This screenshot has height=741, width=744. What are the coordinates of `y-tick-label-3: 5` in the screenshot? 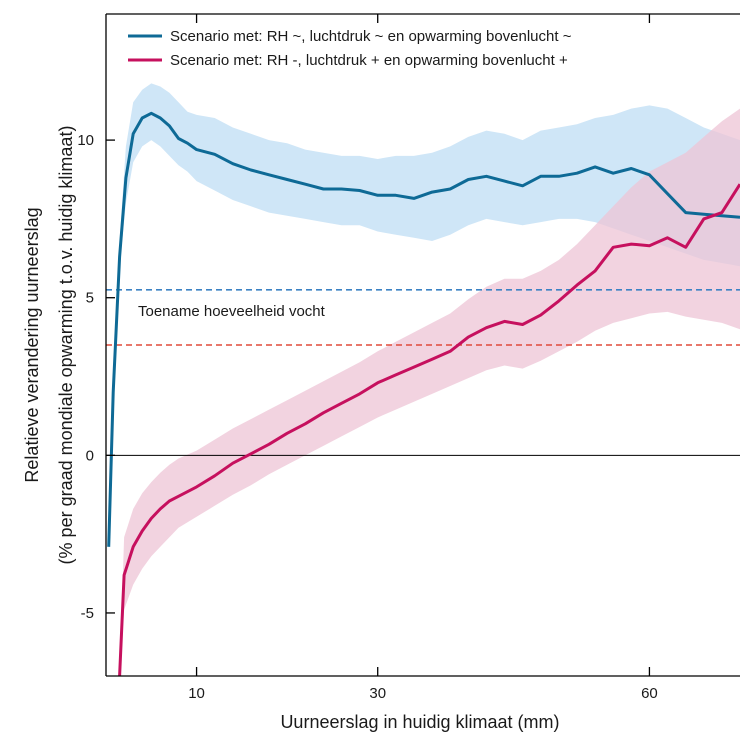 It's located at (90, 298).